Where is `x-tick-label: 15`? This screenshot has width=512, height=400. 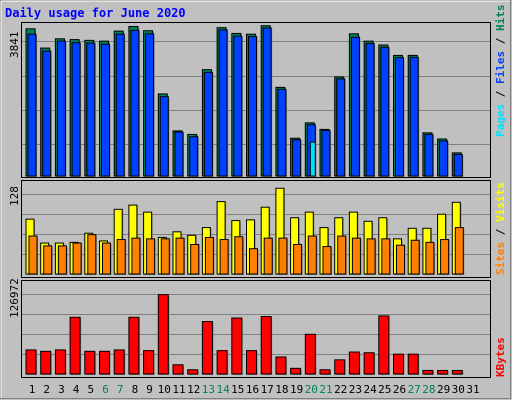 x-tick-label: 15 is located at coordinates (237, 389).